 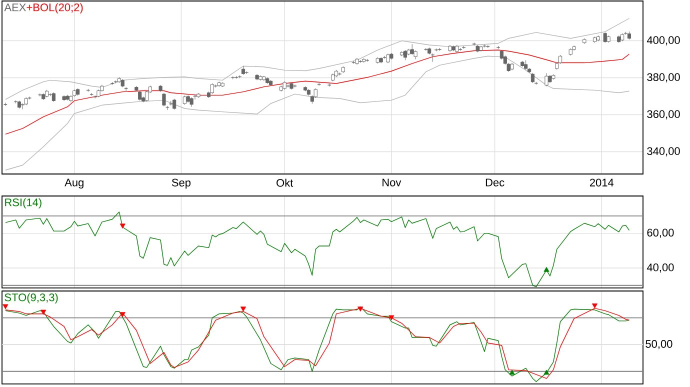 What do you see at coordinates (660, 268) in the screenshot?
I see `y-tick-label: 40,00` at bounding box center [660, 268].